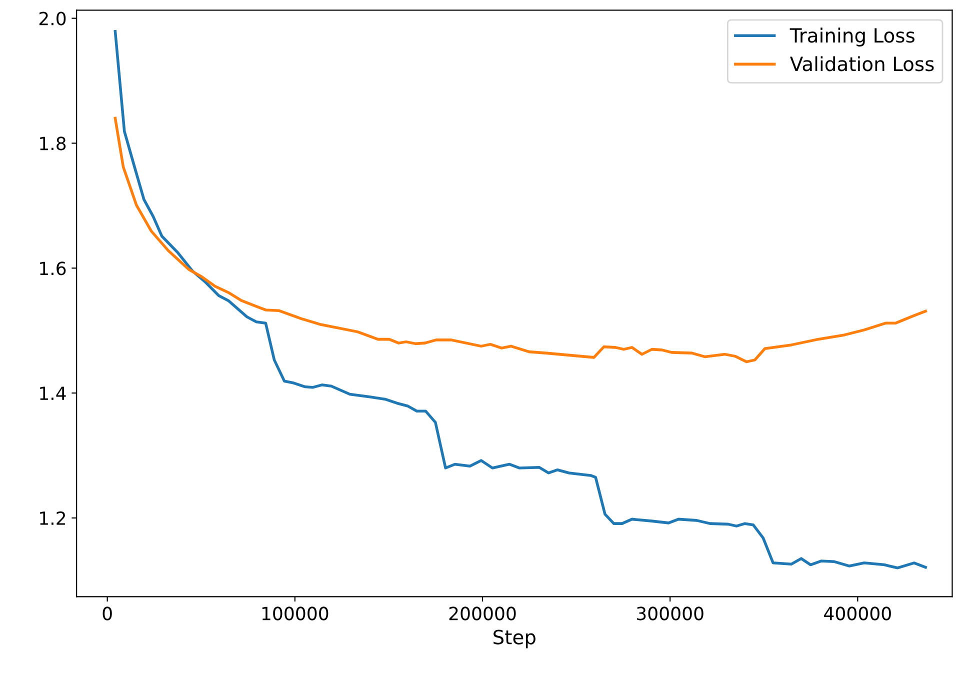 The height and width of the screenshot is (678, 957). What do you see at coordinates (862, 64) in the screenshot?
I see `legend-label: Validation Loss` at bounding box center [862, 64].